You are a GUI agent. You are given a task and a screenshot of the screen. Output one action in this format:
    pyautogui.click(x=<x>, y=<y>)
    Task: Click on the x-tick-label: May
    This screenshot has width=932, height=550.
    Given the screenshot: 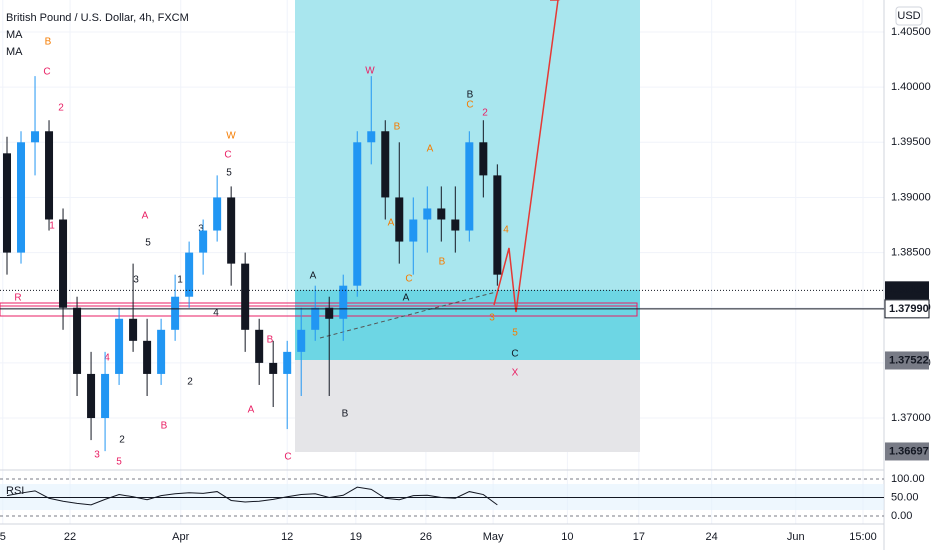 What is the action you would take?
    pyautogui.click(x=493, y=537)
    